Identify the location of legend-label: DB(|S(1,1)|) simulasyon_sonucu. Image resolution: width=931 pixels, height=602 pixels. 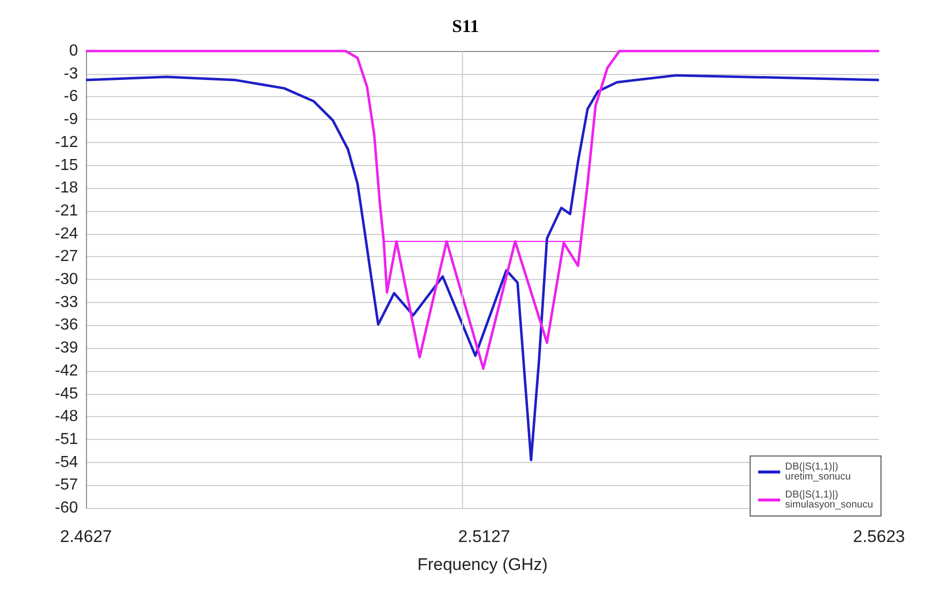
(829, 500).